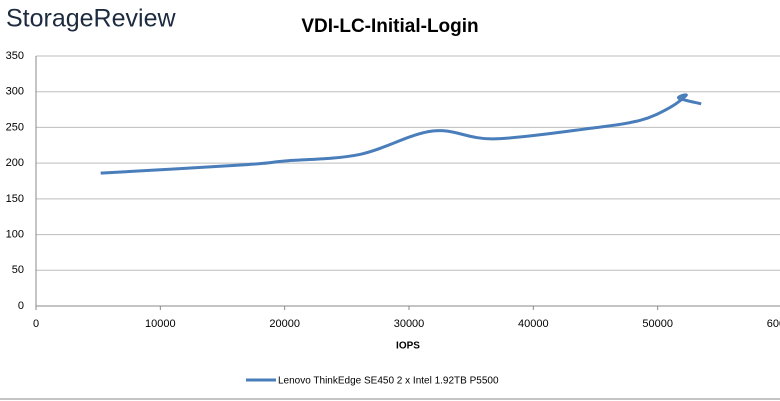  Describe the element at coordinates (91, 19) in the screenshot. I see `brand-logo: StorageReview` at that location.